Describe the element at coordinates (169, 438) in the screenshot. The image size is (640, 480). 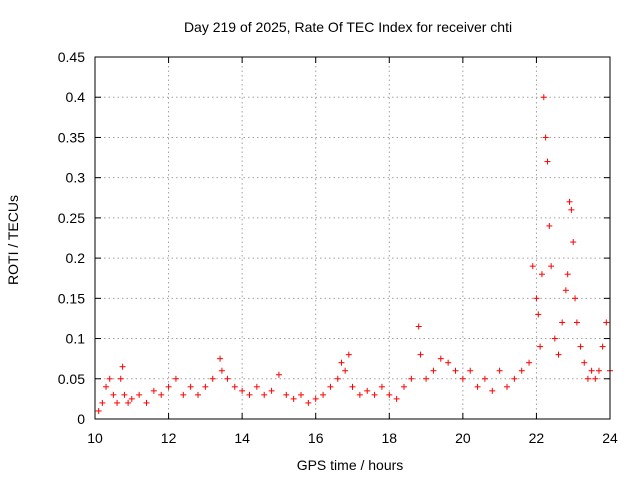
I see `x-tick-label: 12` at that location.